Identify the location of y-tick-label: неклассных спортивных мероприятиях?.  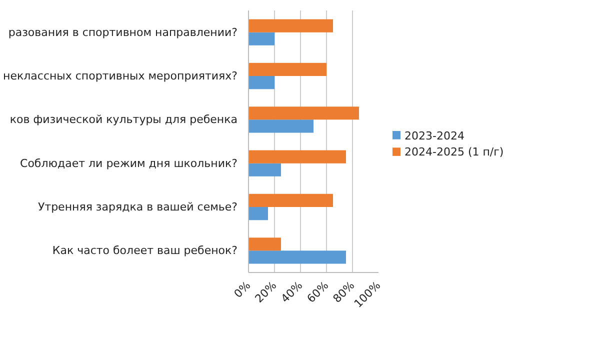
(120, 76).